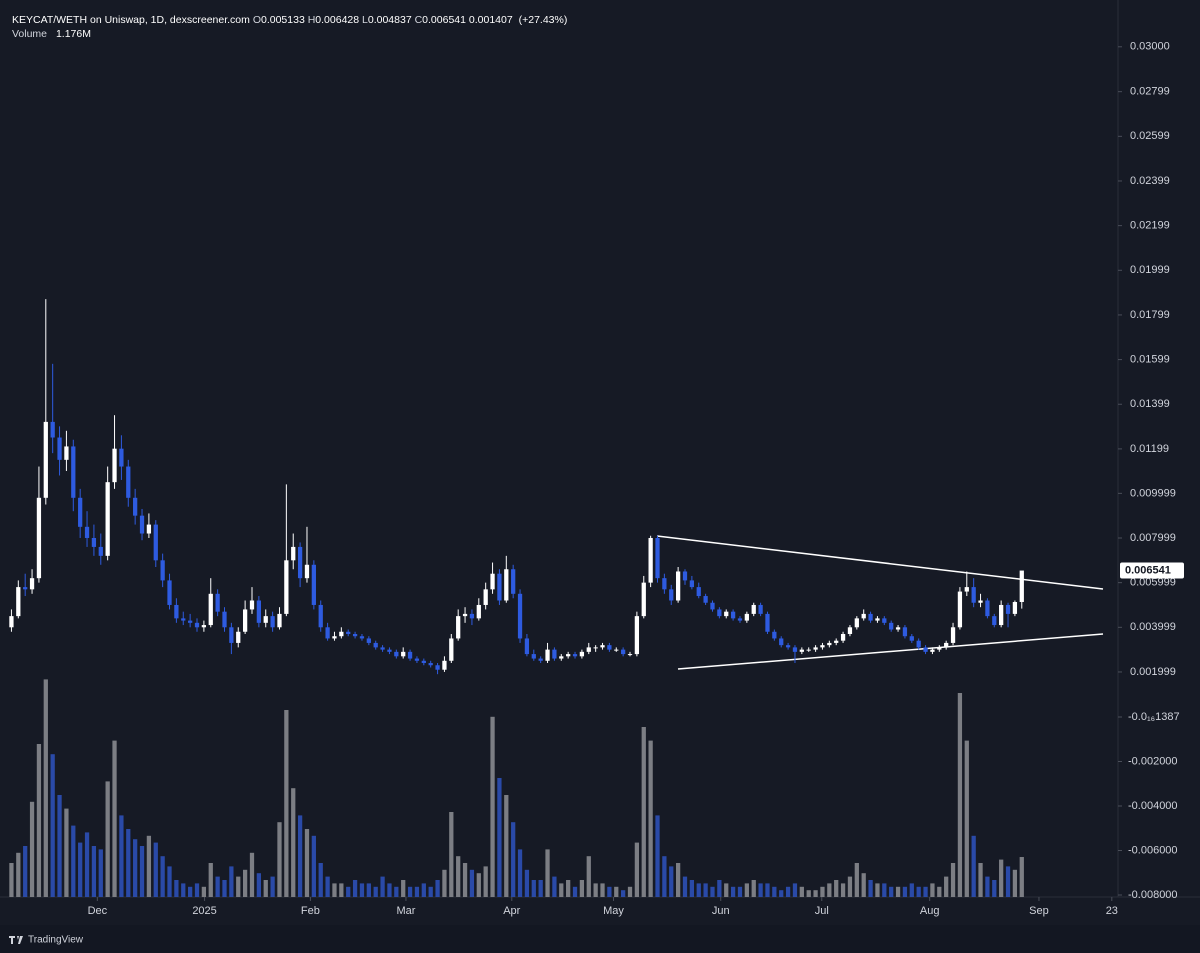  I want to click on y-tick-label: 0.001999, so click(1153, 672).